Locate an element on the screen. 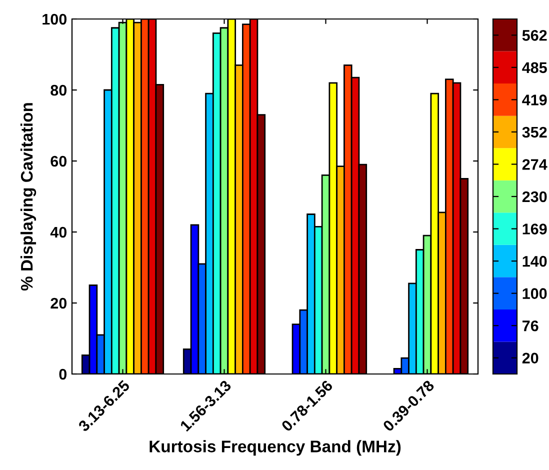 The height and width of the screenshot is (470, 549). legend-label: 352 is located at coordinates (534, 132).